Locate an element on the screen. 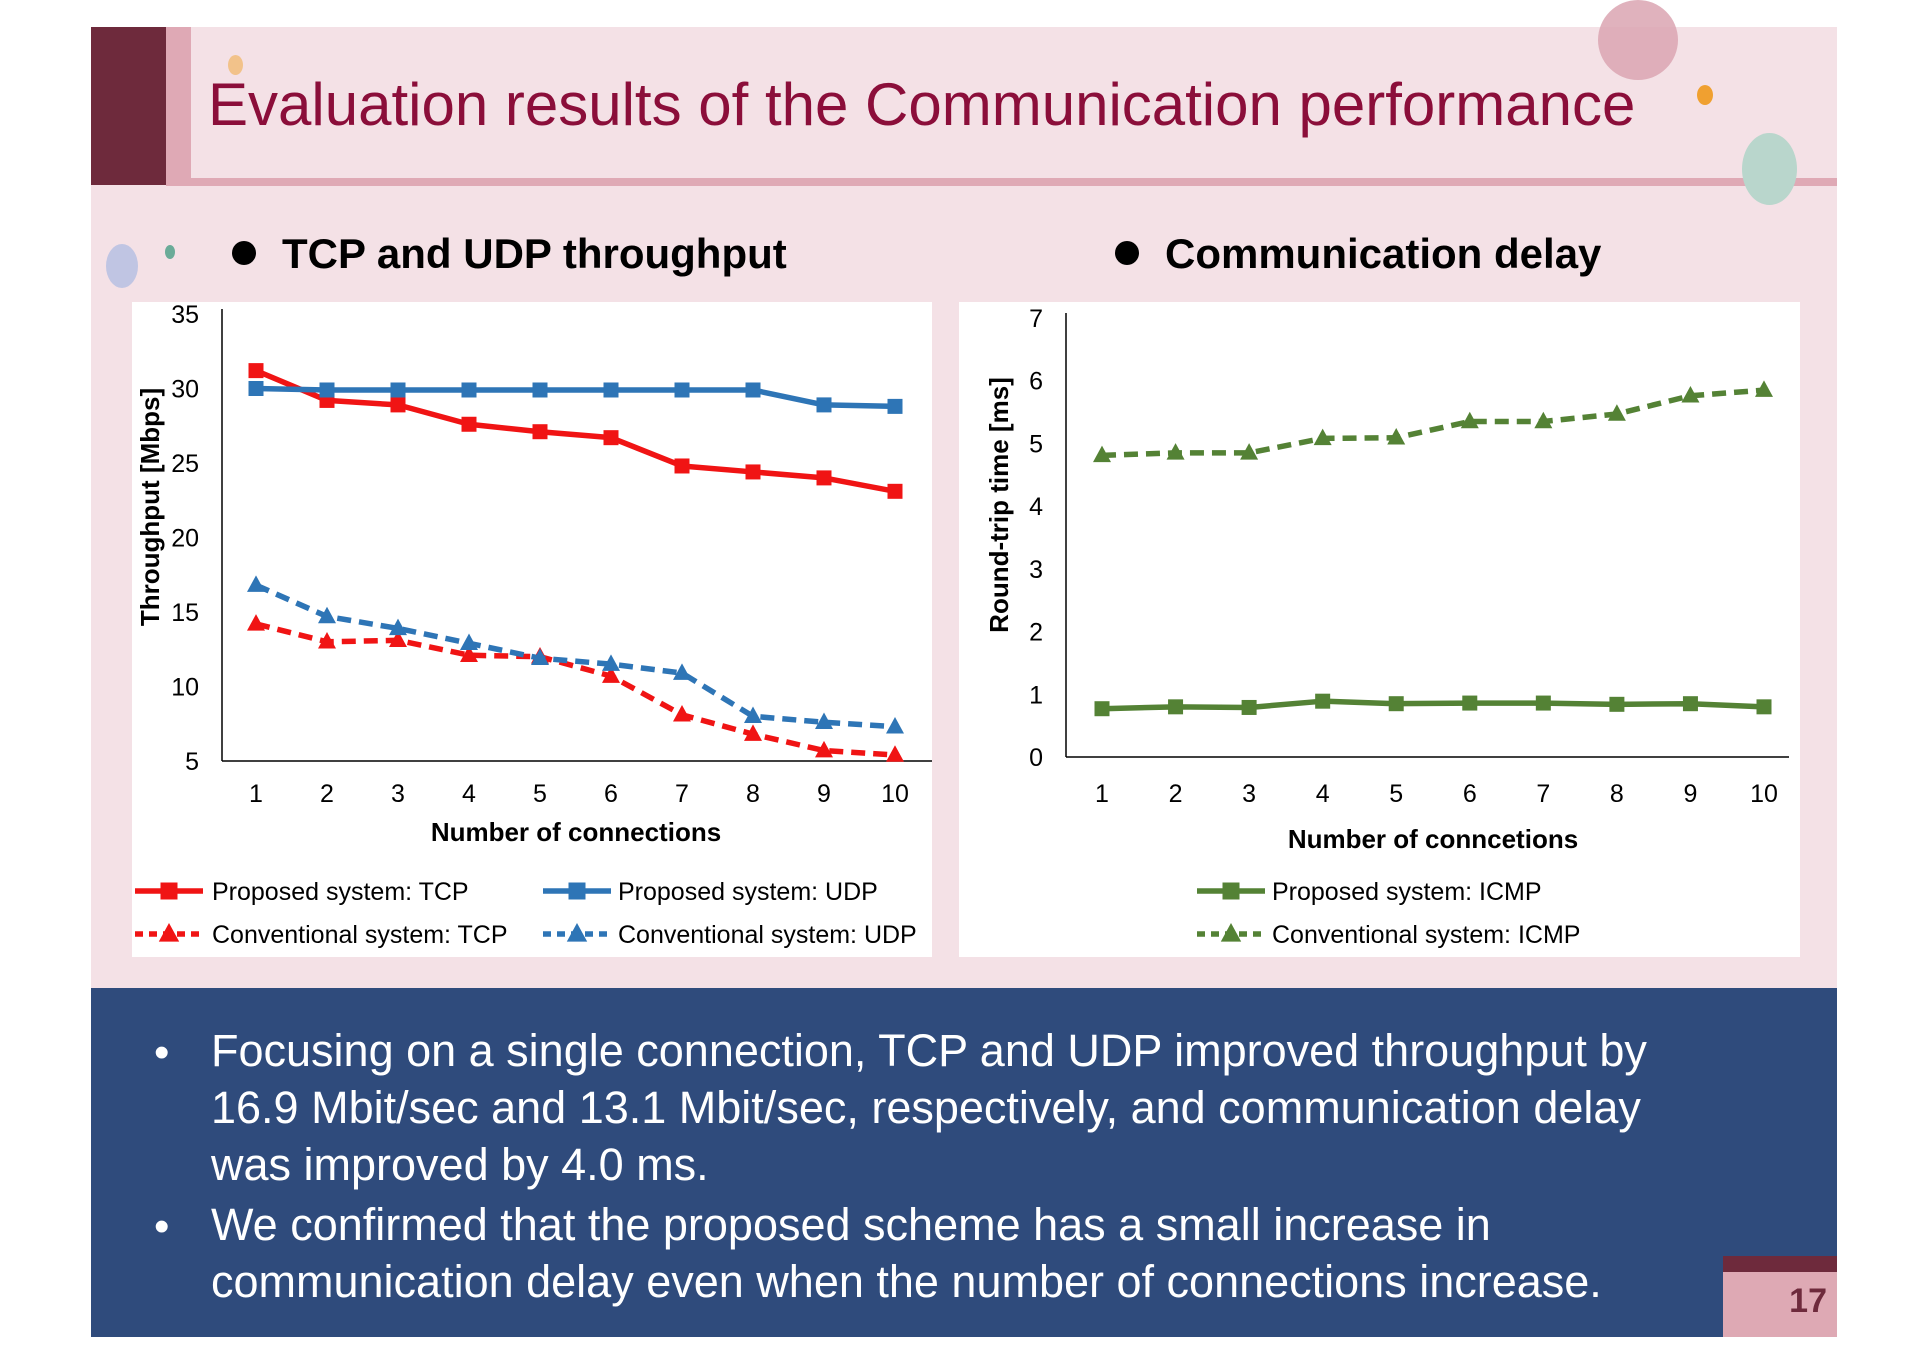 The width and height of the screenshot is (1920, 1358). page-number-accent is located at coordinates (1780, 1264).